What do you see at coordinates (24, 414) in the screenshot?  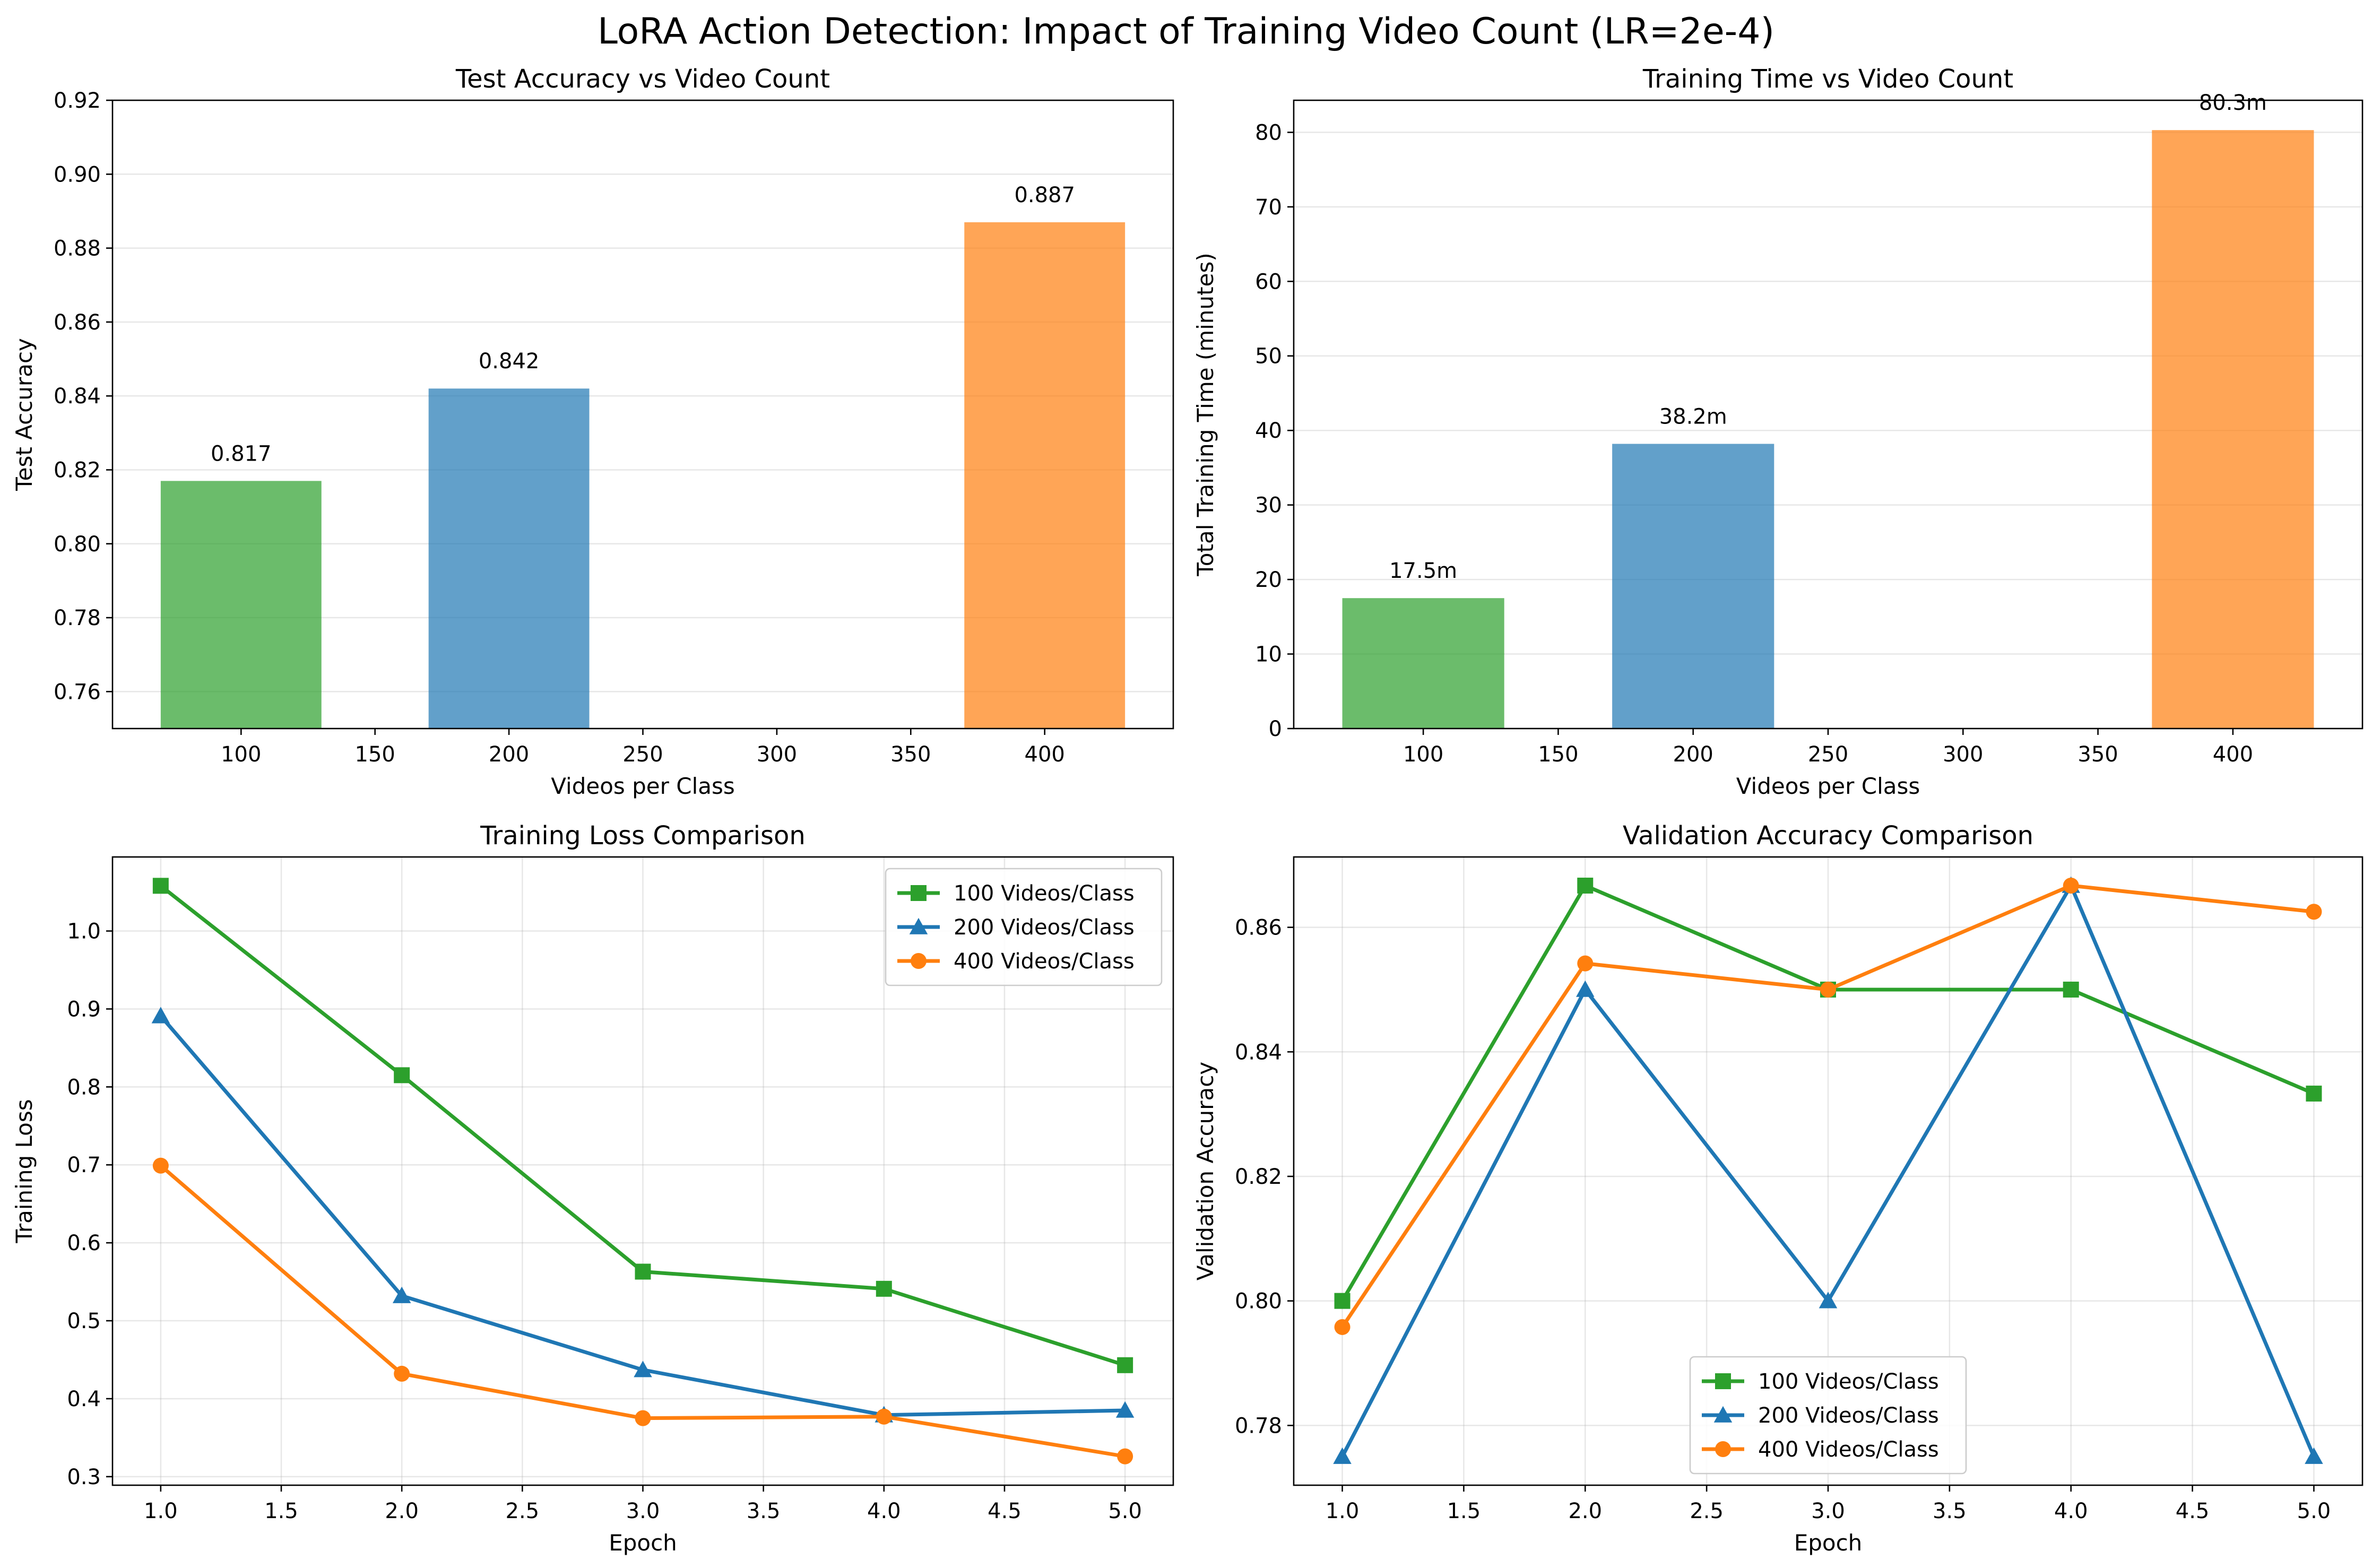 I see `y-axis-label: Test Accuracy` at bounding box center [24, 414].